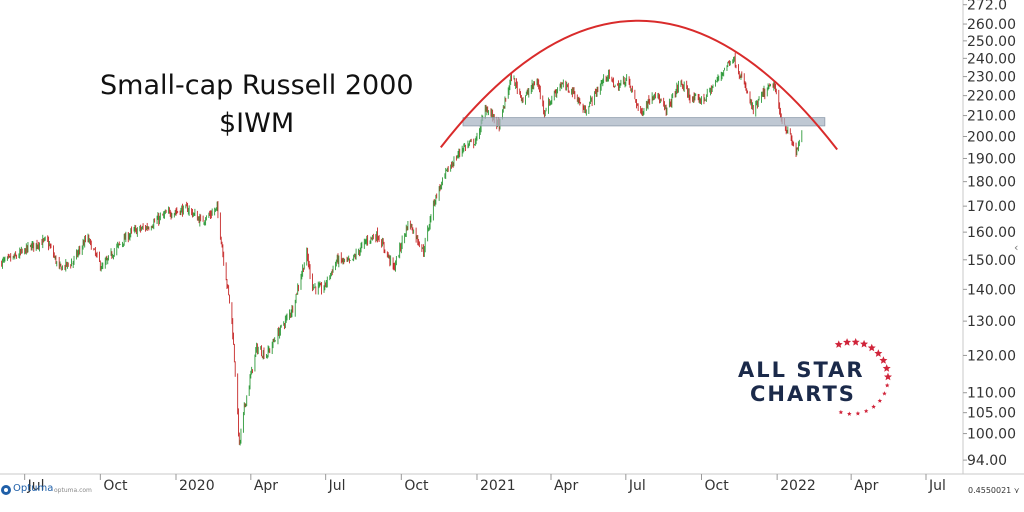 The width and height of the screenshot is (1024, 512). I want to click on y-tick-label: 190.00, so click(991, 159).